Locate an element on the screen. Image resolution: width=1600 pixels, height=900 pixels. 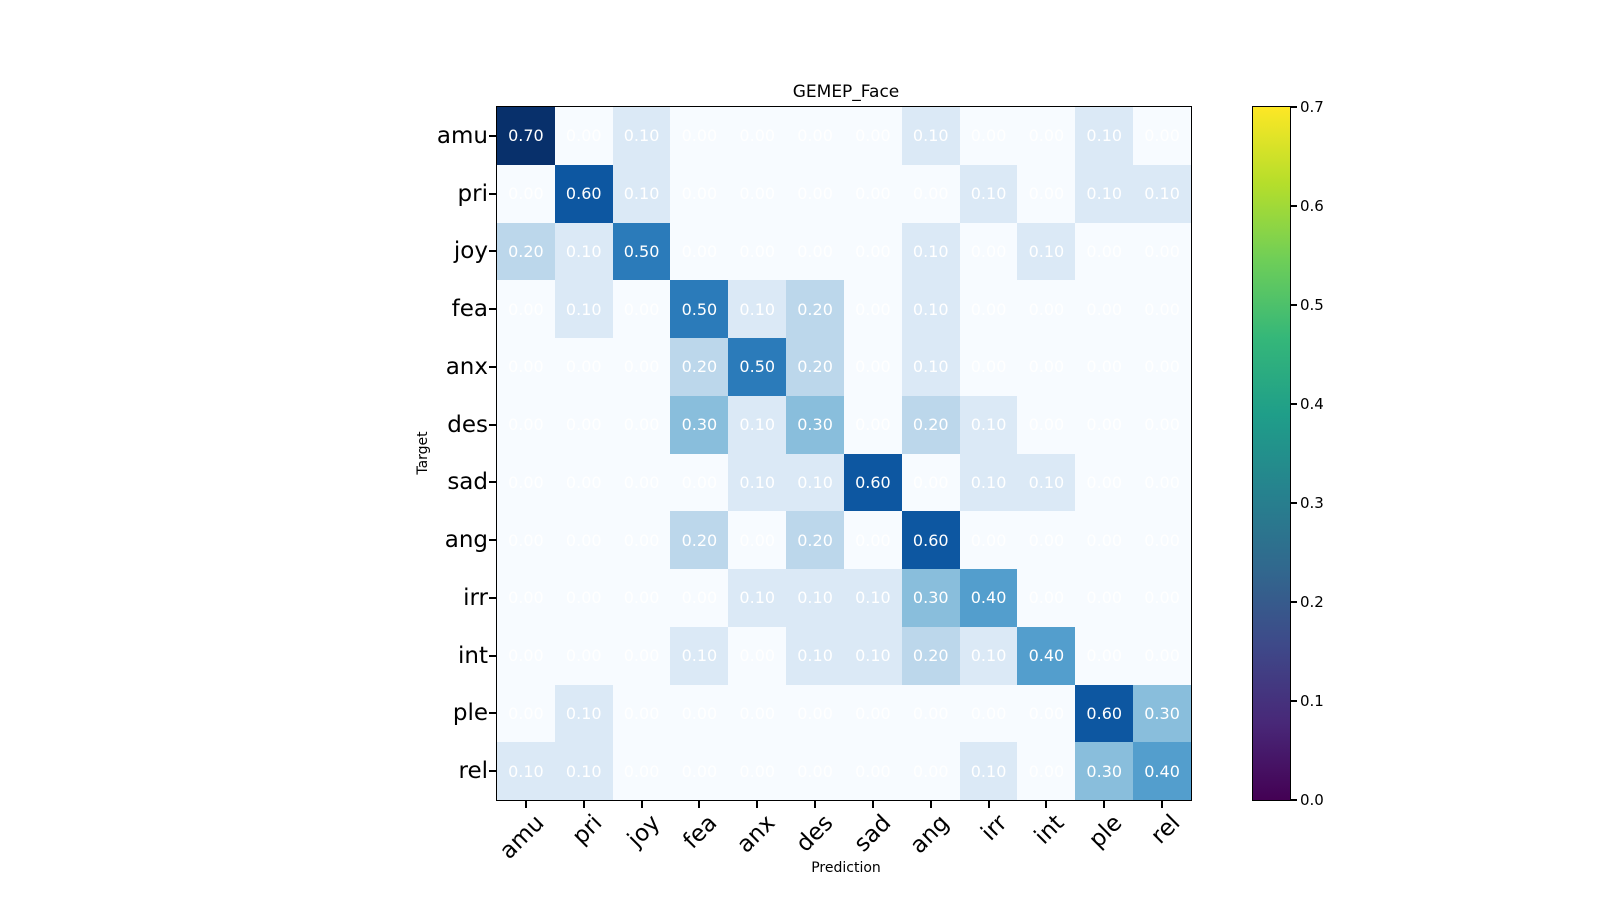
colorbar-tick-label: 0.7 is located at coordinates (1312, 107).